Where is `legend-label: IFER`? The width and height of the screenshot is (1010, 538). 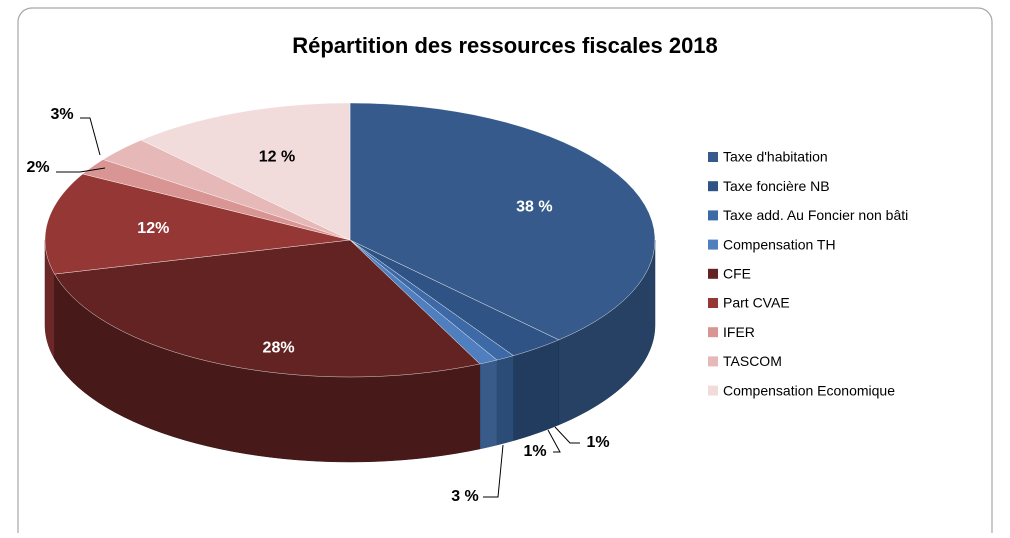
legend-label: IFER is located at coordinates (739, 332).